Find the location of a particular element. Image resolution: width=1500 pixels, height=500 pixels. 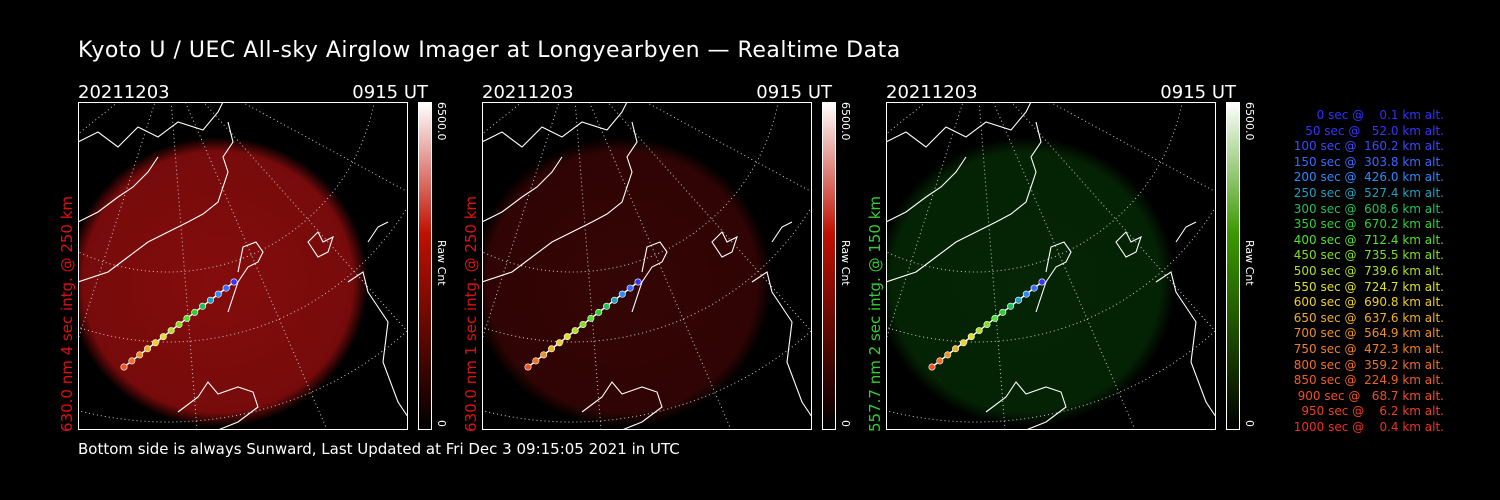

legend-entry: 0 sec @ 0.1 km alt. is located at coordinates (1374, 115).